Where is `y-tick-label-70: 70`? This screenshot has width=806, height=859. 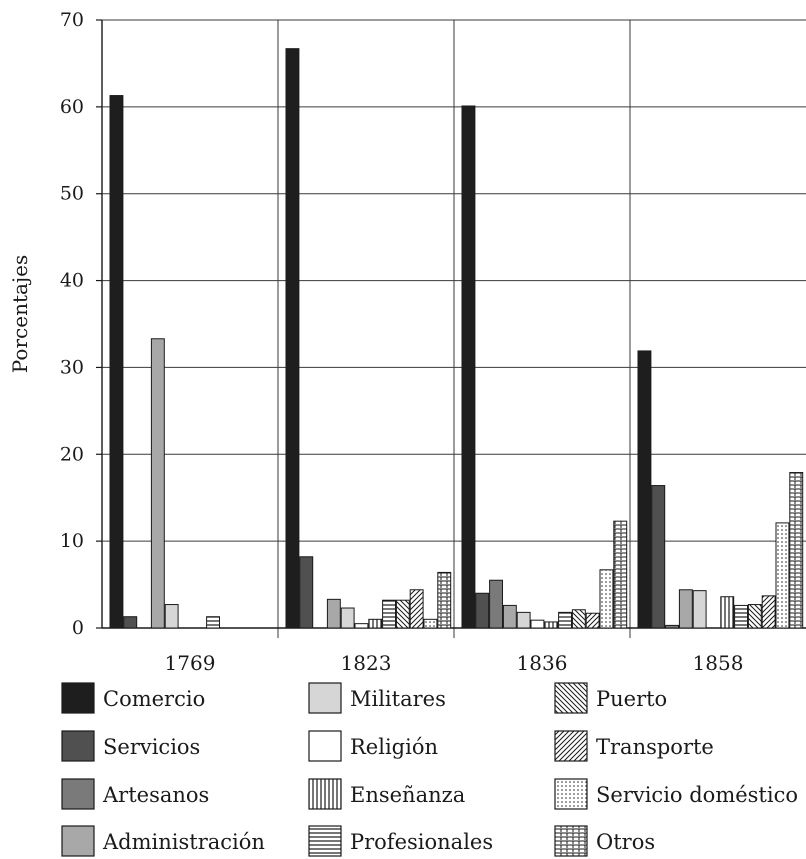 y-tick-label-70: 70 is located at coordinates (72, 20).